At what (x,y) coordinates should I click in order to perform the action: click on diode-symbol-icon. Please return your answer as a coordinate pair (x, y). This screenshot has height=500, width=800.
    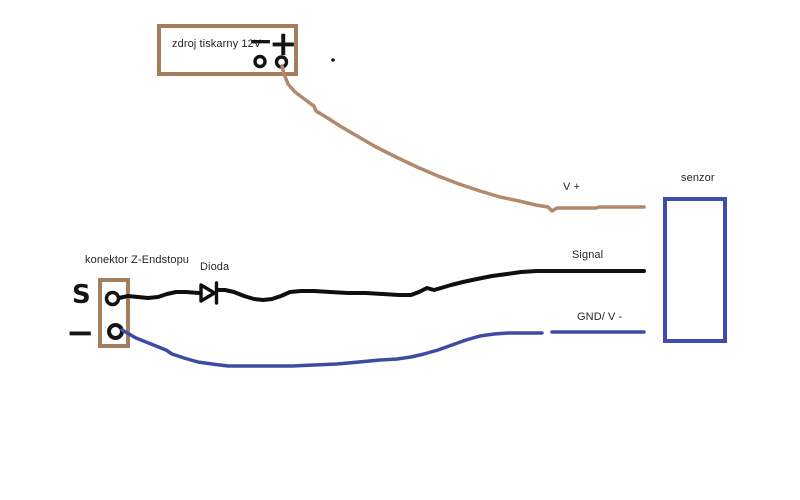
    Looking at the image, I should click on (209, 293).